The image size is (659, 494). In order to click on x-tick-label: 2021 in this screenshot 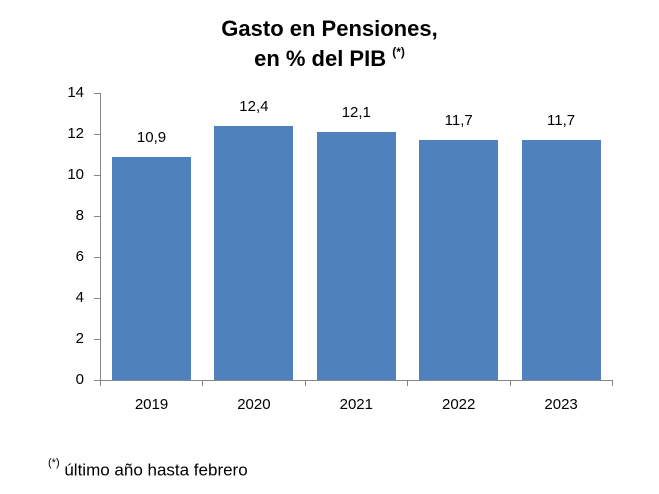, I will do `click(356, 404)`.